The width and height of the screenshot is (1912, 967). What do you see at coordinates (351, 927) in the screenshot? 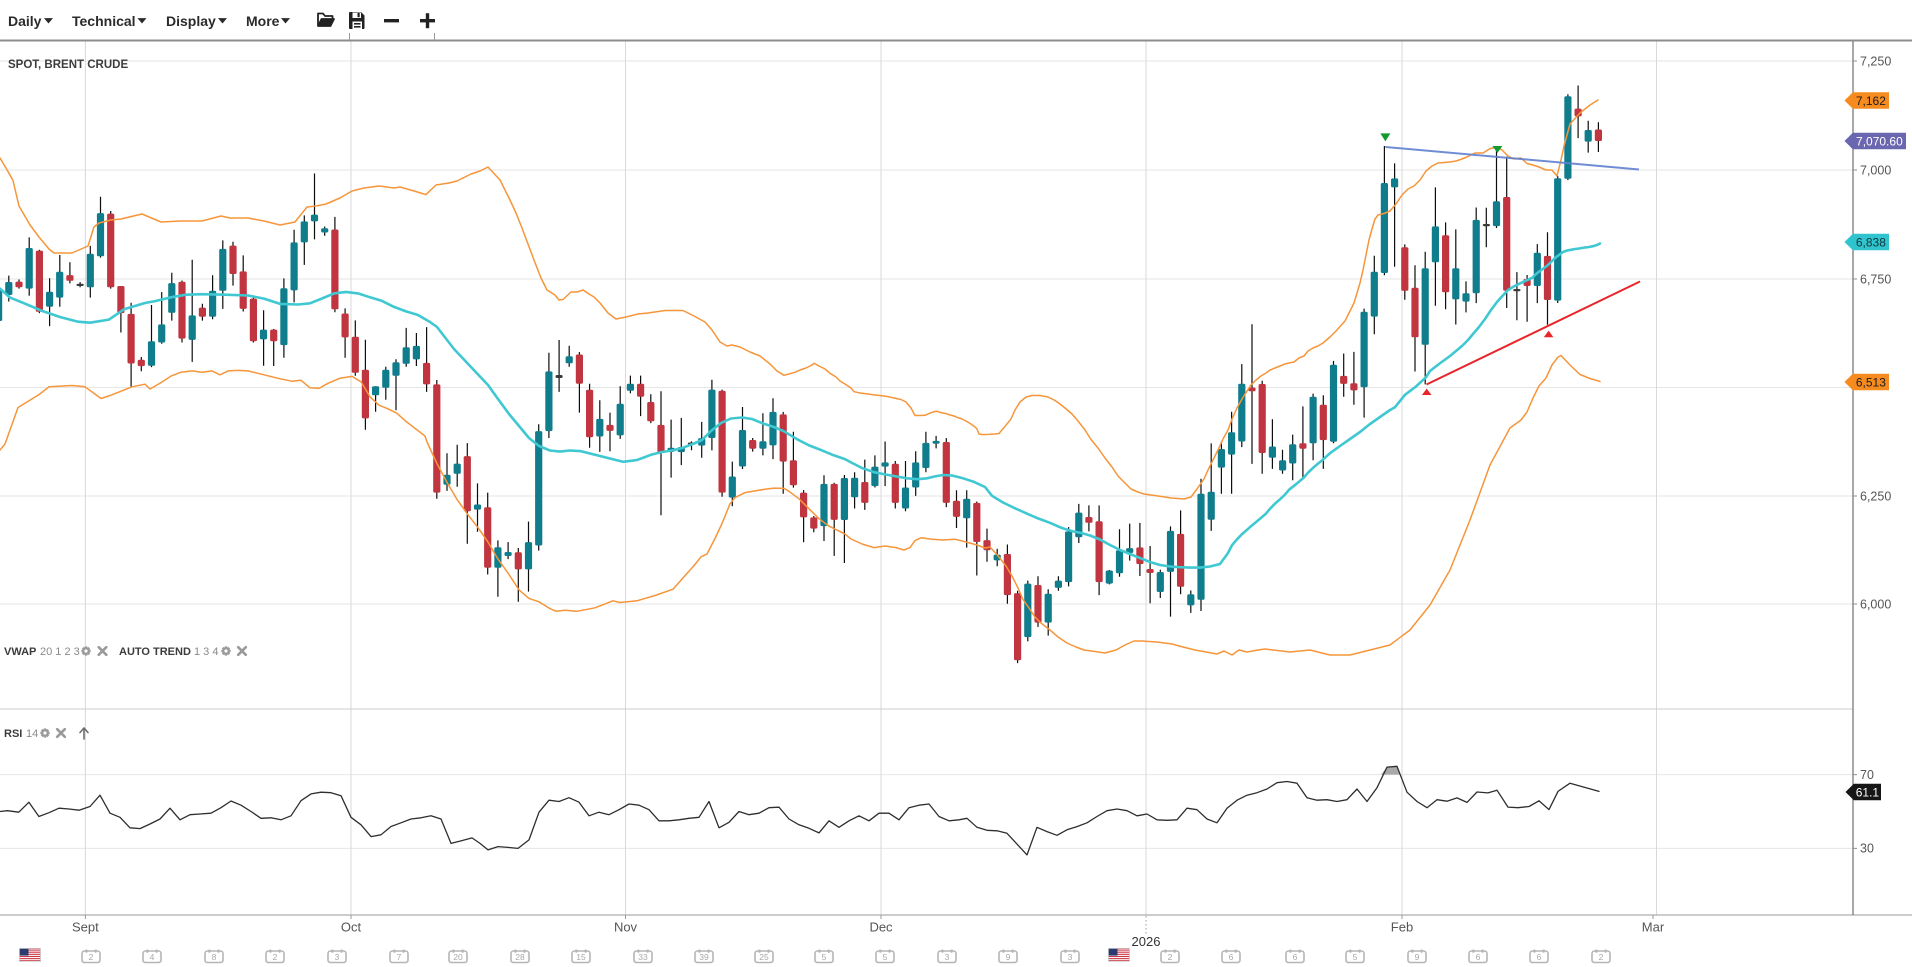
I see `svg-text: Oct` at bounding box center [351, 927].